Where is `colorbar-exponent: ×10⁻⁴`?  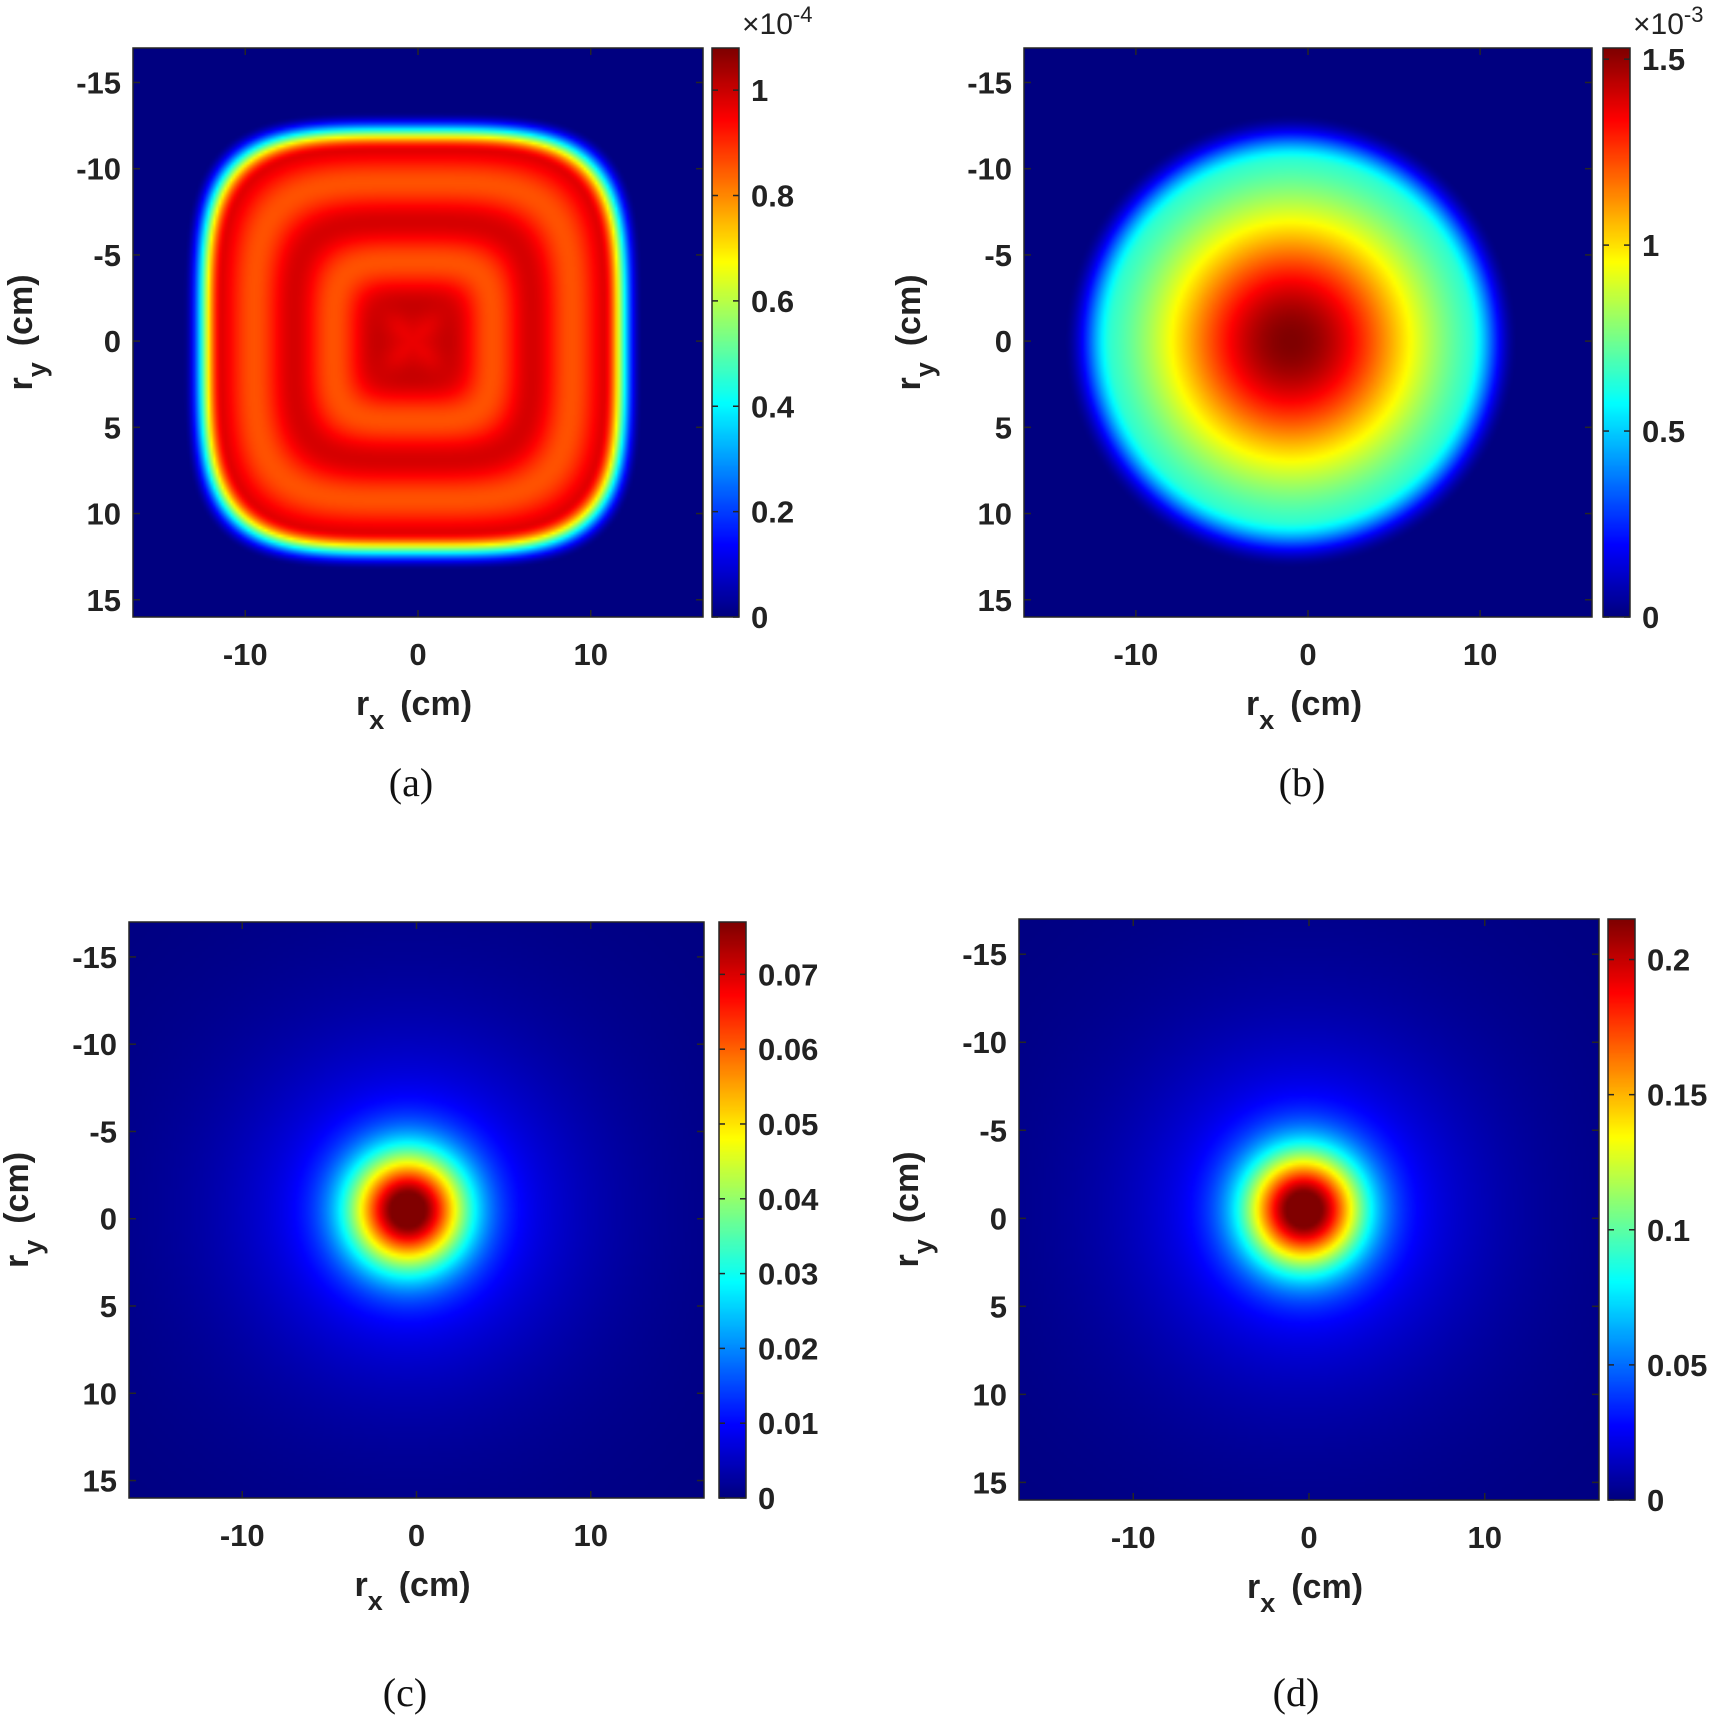
colorbar-exponent: ×10⁻⁴ is located at coordinates (777, 21).